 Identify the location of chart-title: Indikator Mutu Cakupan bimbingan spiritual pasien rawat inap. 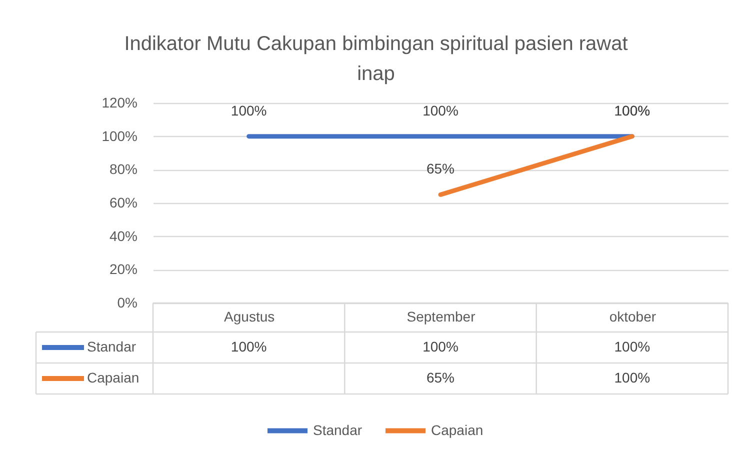
(376, 59).